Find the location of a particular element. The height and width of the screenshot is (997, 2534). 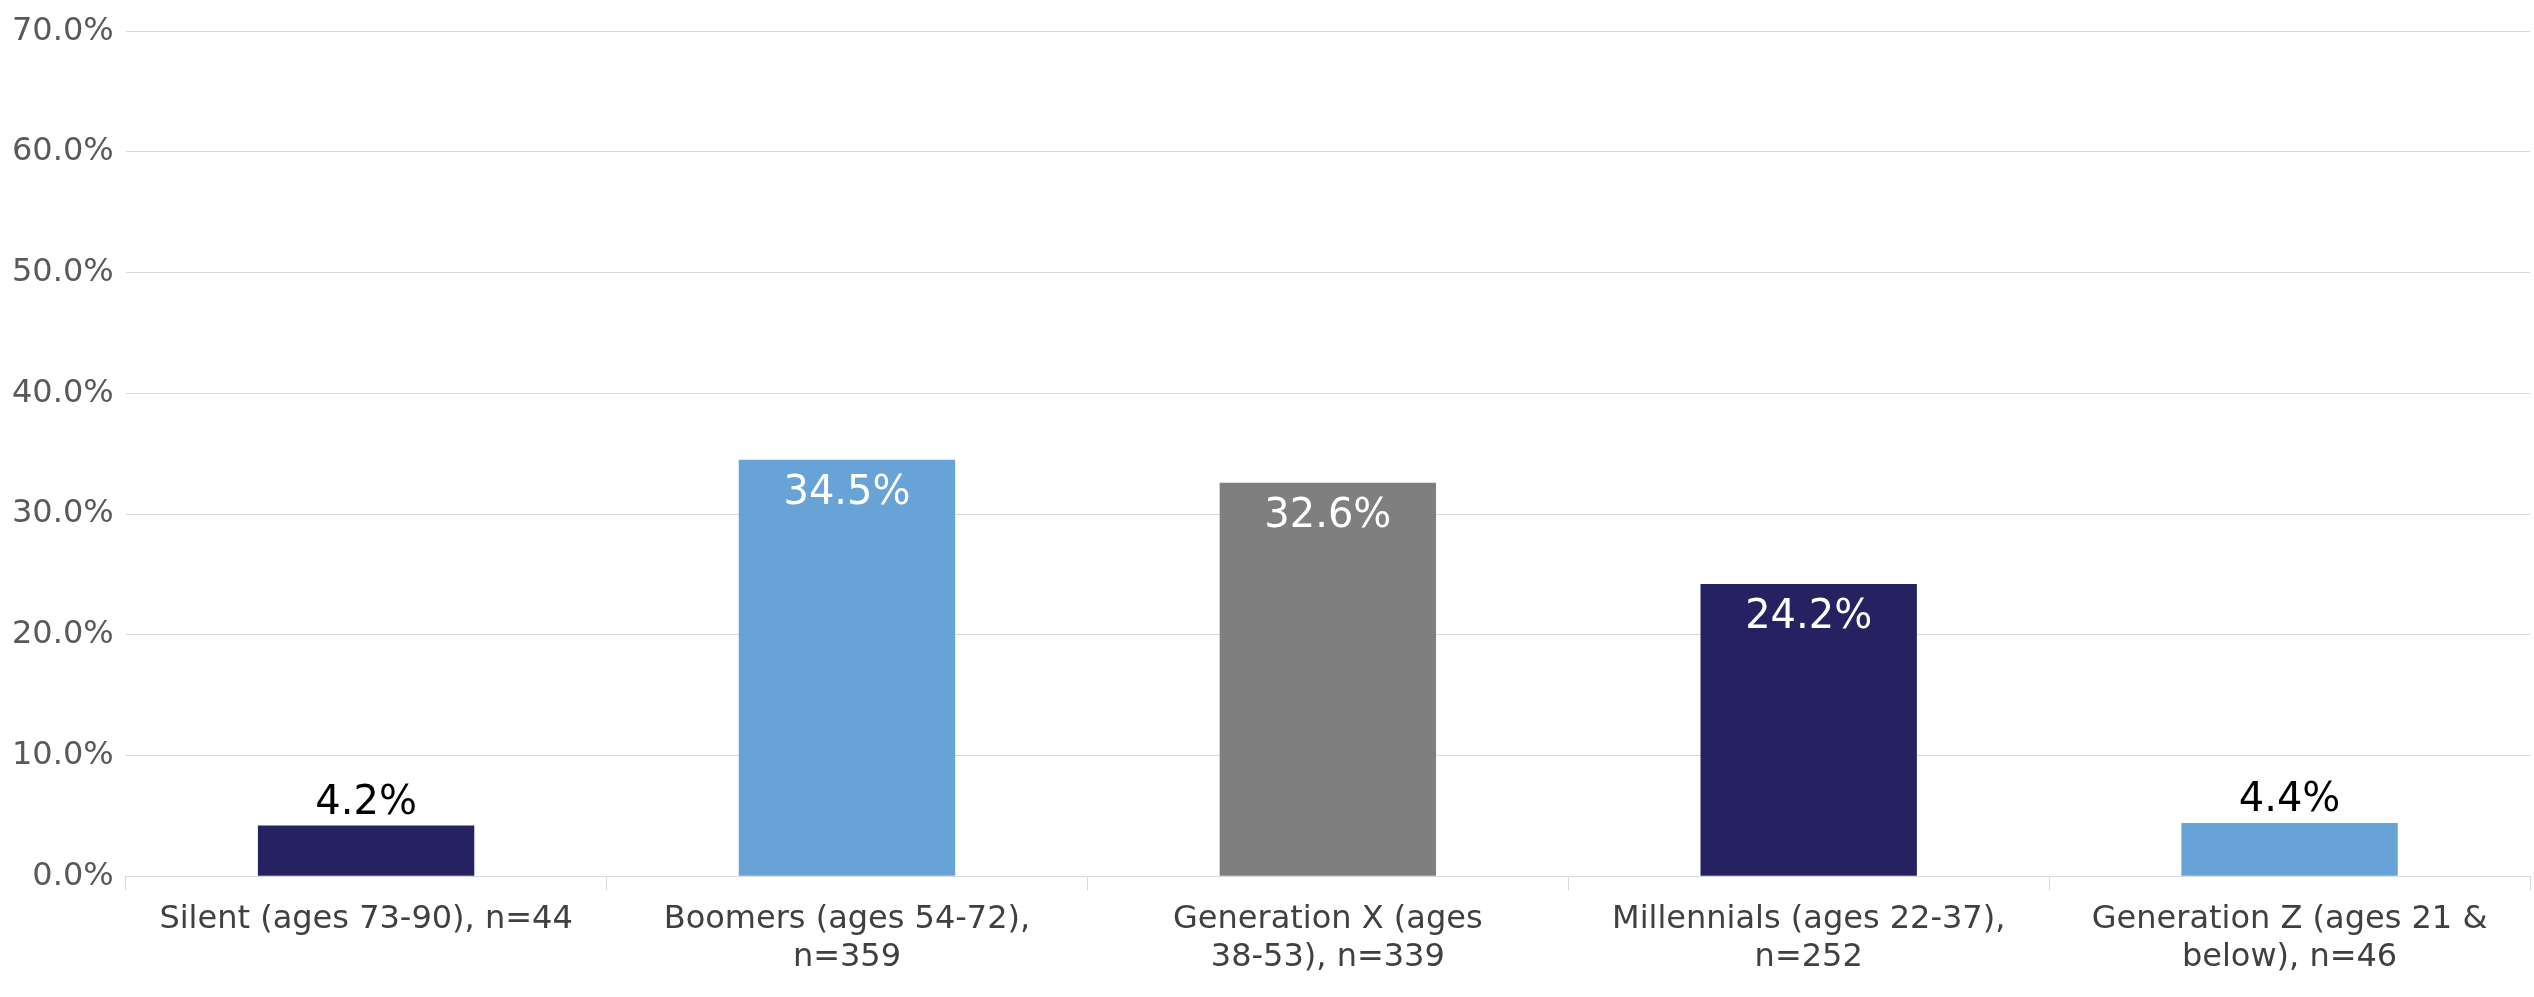

y-tick-label: 40.0% is located at coordinates (63, 390).